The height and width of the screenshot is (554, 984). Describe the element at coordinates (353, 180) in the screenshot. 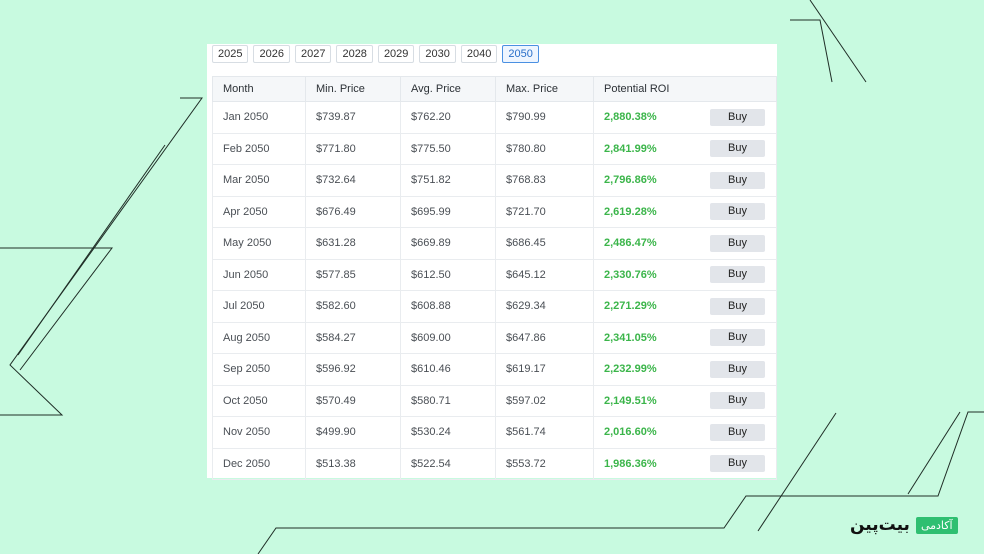

I see `cell-min-price: $732.64` at that location.